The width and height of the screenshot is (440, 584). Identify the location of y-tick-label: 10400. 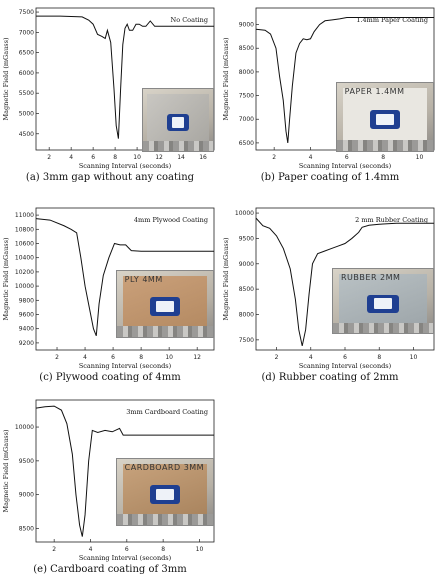
(24, 258).